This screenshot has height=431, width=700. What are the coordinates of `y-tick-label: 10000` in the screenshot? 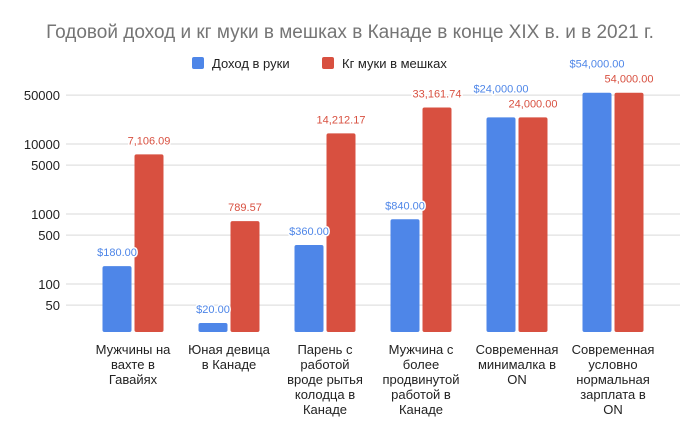 It's located at (42, 144).